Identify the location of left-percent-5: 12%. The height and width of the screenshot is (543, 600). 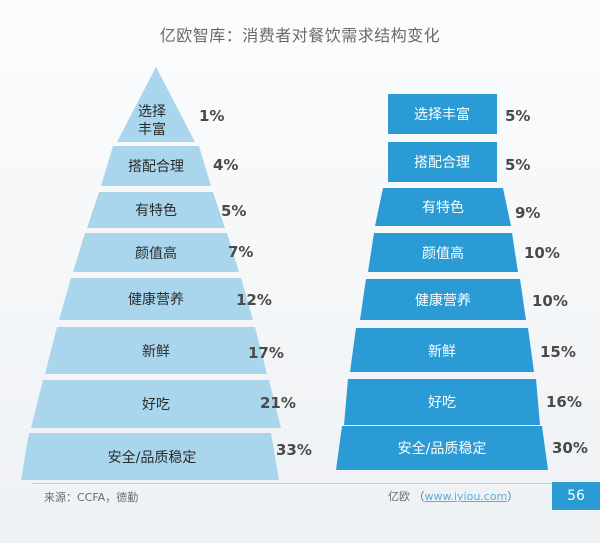
(254, 300).